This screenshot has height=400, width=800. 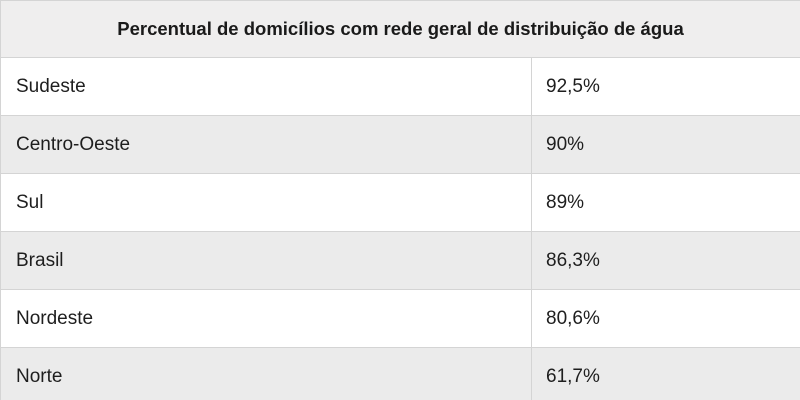 I want to click on region-cell: Brasil, so click(x=266, y=260).